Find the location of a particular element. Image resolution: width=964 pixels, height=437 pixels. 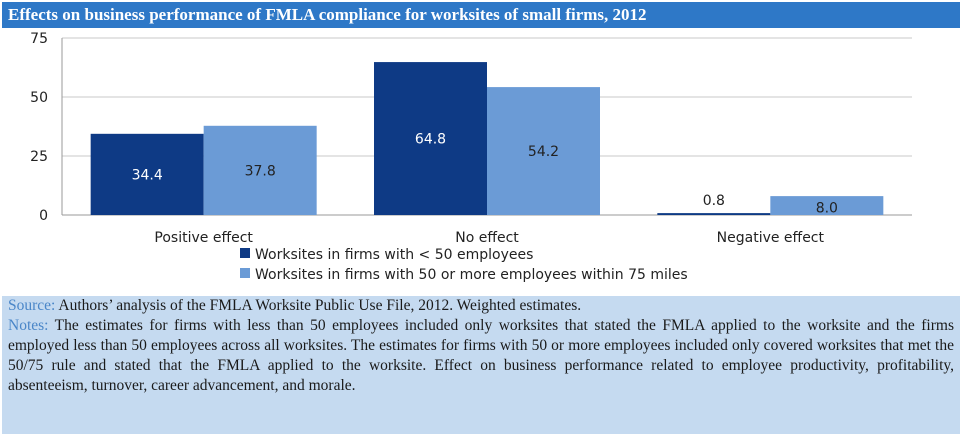

y-axis-ticks: 0 25 50 75 is located at coordinates (39, 127).